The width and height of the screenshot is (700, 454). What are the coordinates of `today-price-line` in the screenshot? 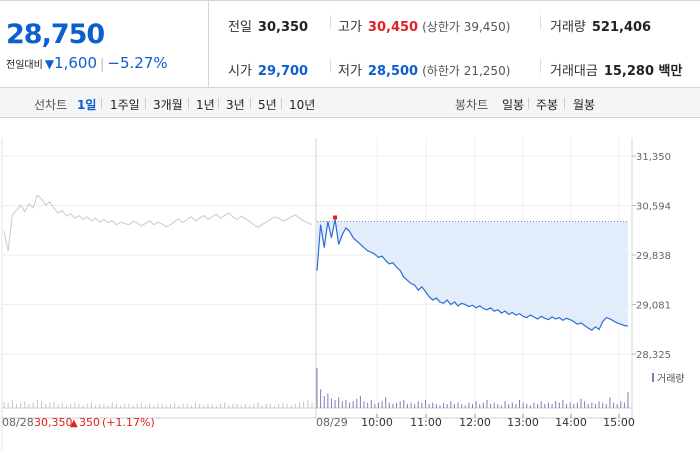 It's located at (472, 275).